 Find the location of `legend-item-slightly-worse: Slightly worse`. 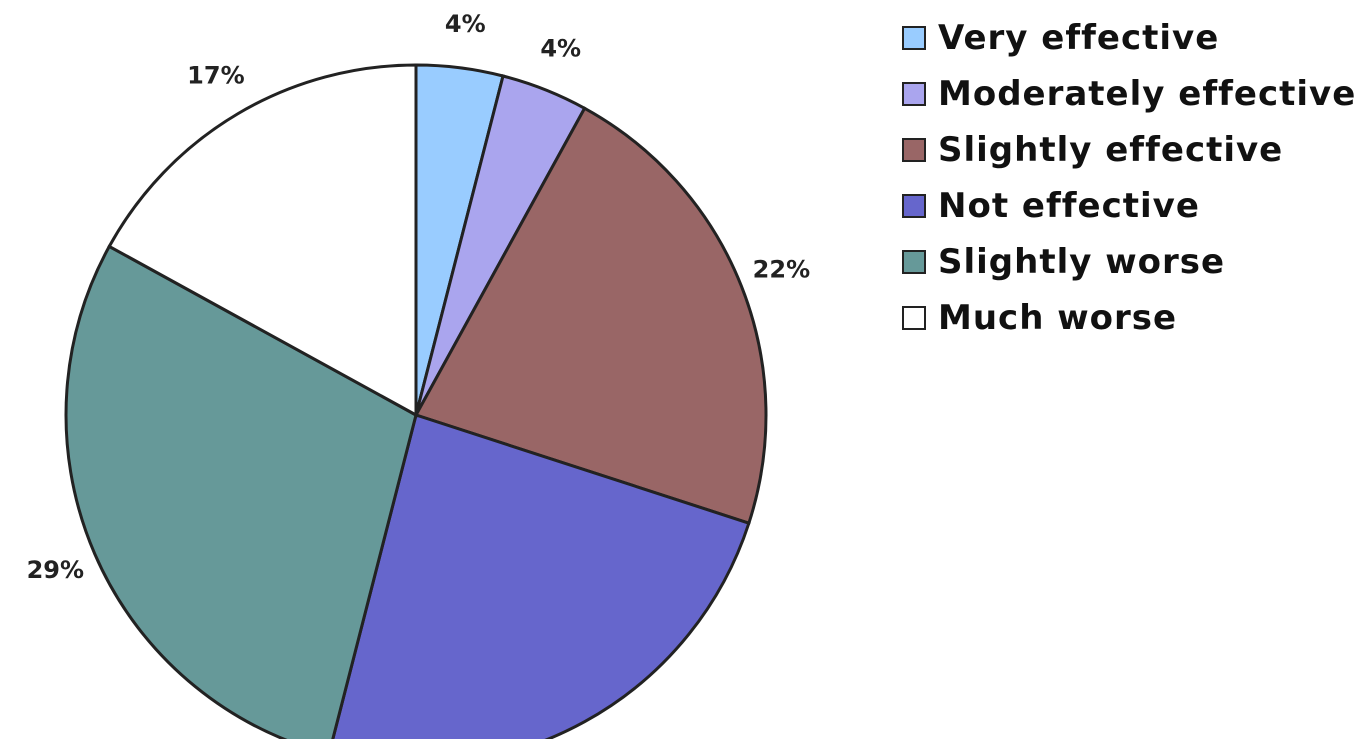

legend-item-slightly-worse: Slightly worse is located at coordinates (1129, 262).